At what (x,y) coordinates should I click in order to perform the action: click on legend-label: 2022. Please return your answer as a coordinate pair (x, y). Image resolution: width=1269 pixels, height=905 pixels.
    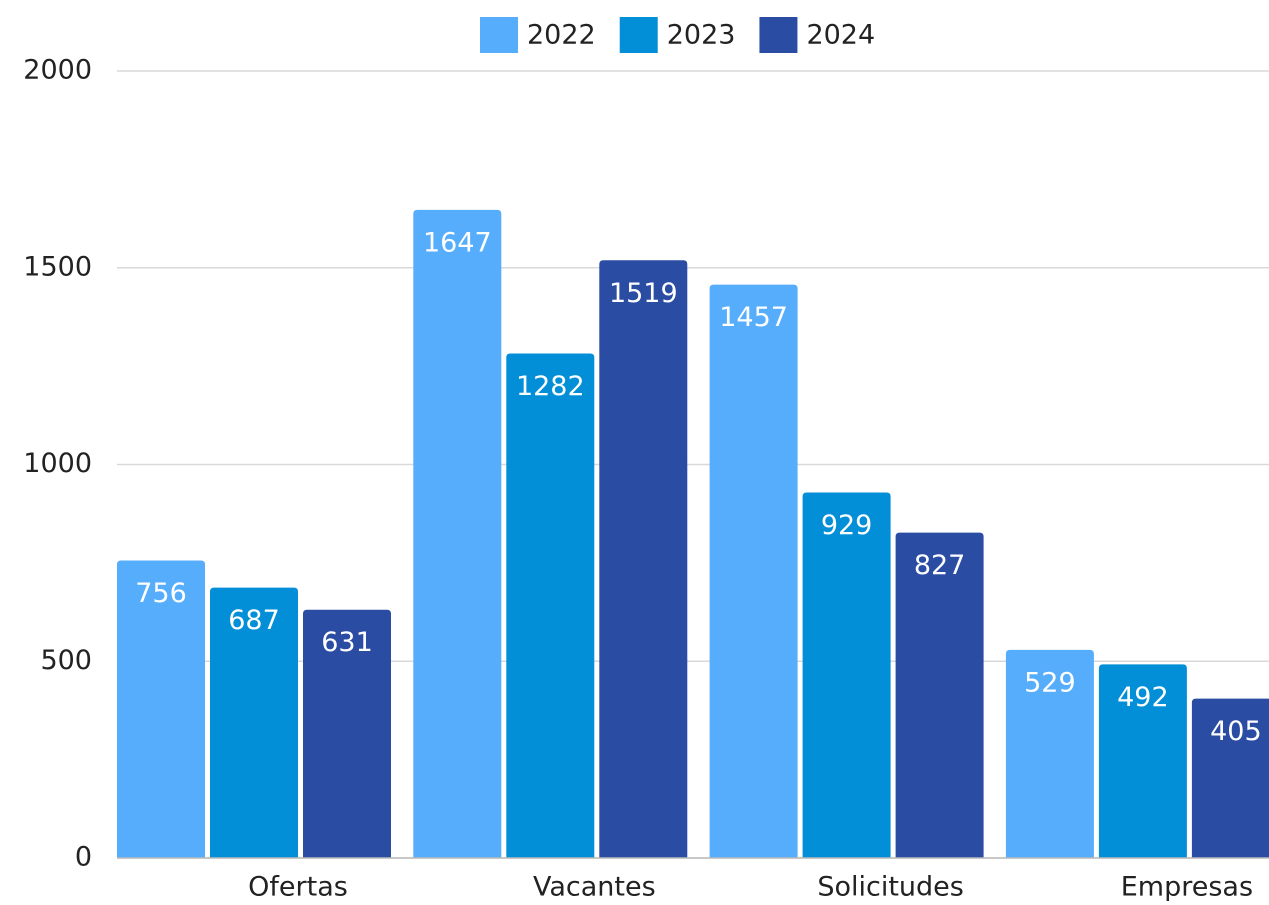
    Looking at the image, I should click on (561, 35).